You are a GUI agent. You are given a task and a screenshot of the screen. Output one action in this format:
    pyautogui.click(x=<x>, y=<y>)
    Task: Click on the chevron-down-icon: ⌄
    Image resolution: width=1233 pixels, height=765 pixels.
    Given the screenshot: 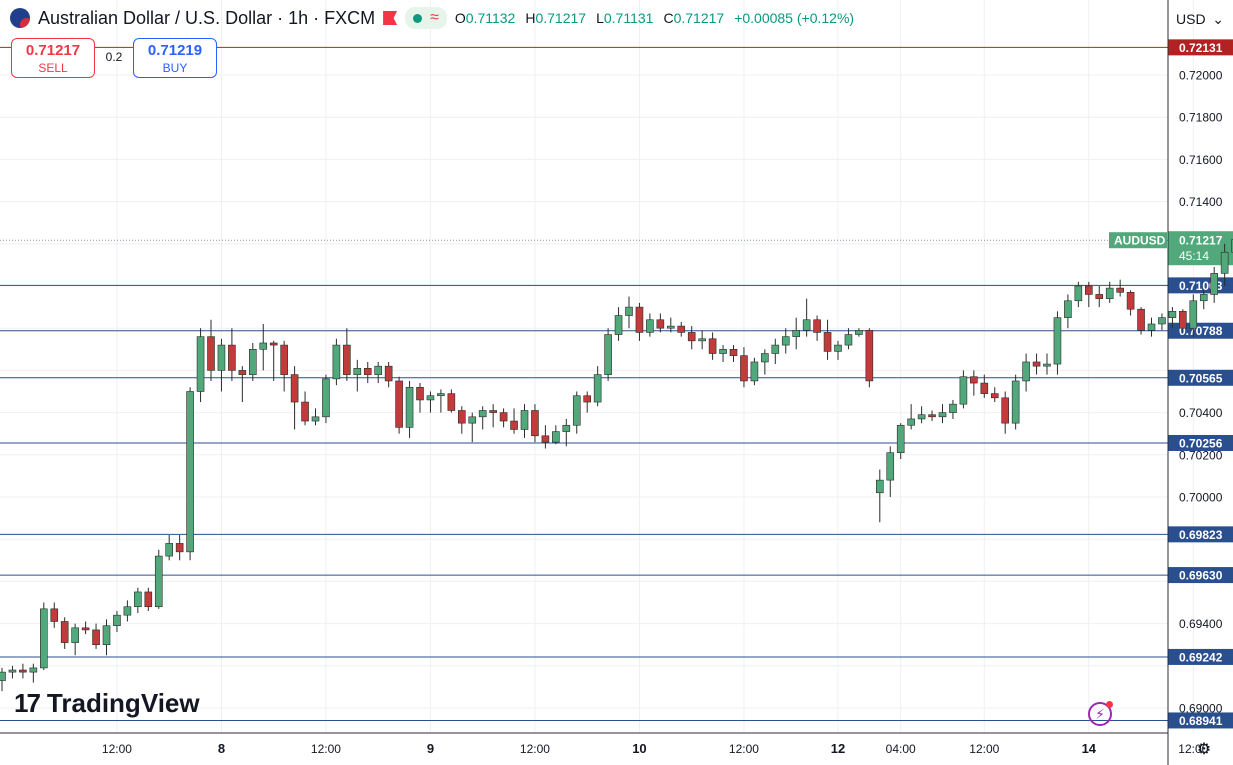 What is the action you would take?
    pyautogui.click(x=1218, y=18)
    